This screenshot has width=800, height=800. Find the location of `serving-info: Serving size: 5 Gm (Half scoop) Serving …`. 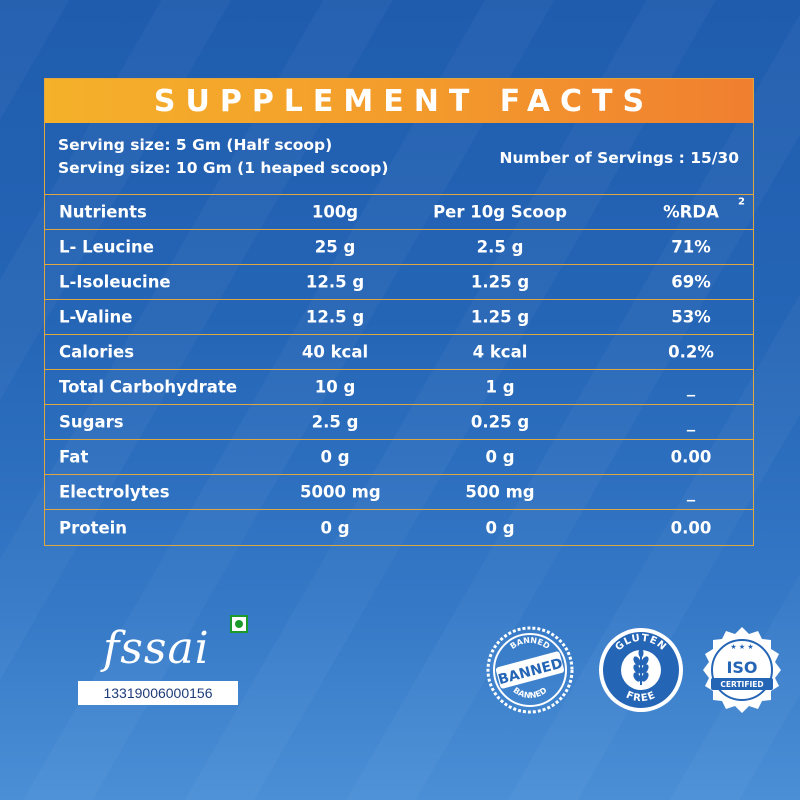

serving-info: Serving size: 5 Gm (Half scoop) Serving … is located at coordinates (399, 159).